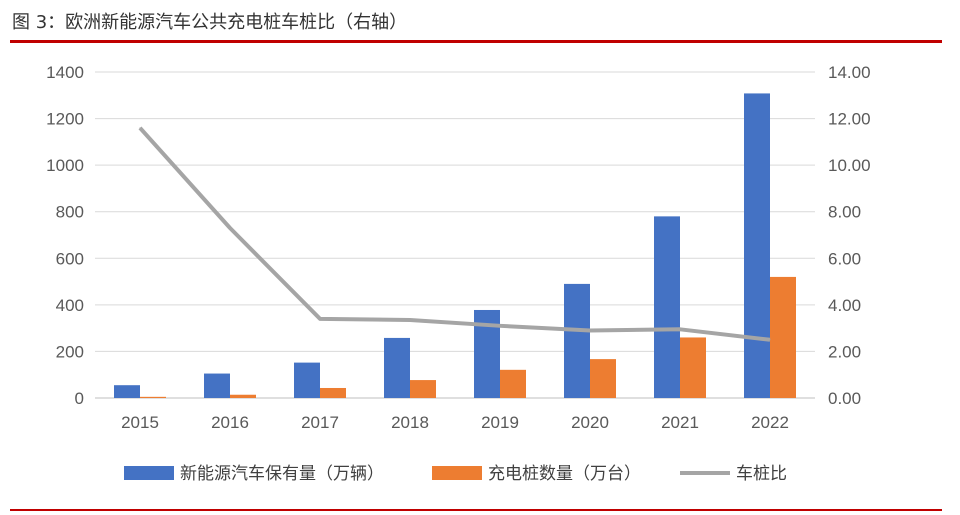 The image size is (960, 515). What do you see at coordinates (320, 422) in the screenshot?
I see `x-tick-label: 2017` at bounding box center [320, 422].